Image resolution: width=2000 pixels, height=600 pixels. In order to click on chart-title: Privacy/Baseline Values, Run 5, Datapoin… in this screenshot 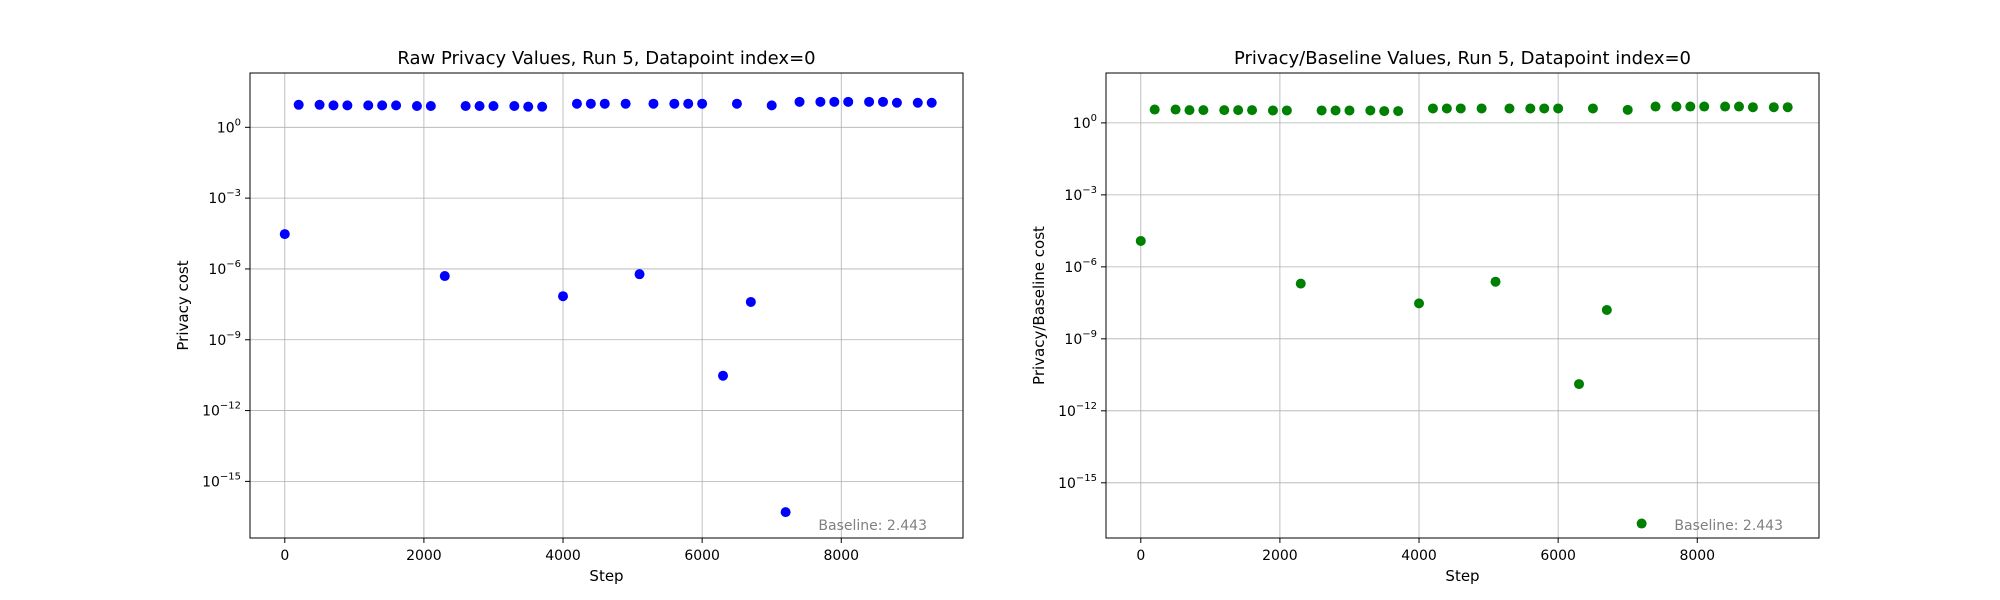, I will do `click(1462, 58)`.